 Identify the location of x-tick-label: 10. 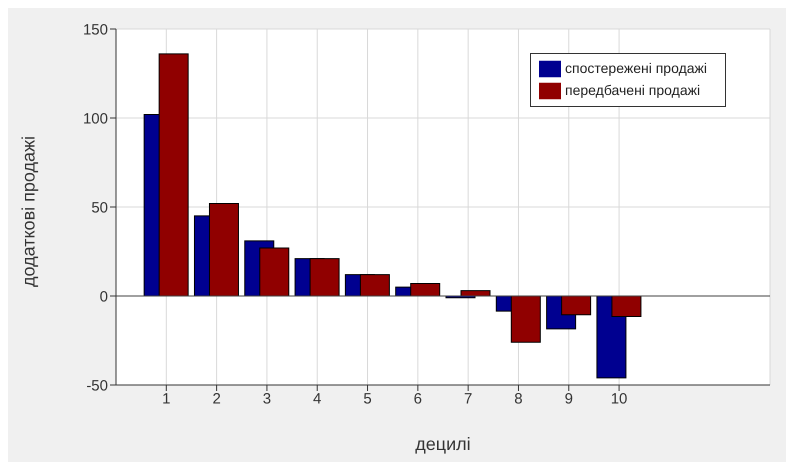
(619, 399).